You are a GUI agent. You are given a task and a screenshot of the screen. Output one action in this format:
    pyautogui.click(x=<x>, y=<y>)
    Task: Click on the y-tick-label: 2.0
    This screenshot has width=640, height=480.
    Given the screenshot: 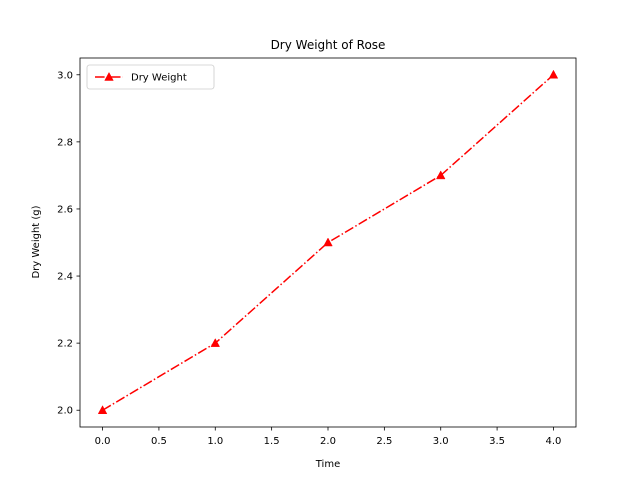 What is the action you would take?
    pyautogui.click(x=65, y=411)
    